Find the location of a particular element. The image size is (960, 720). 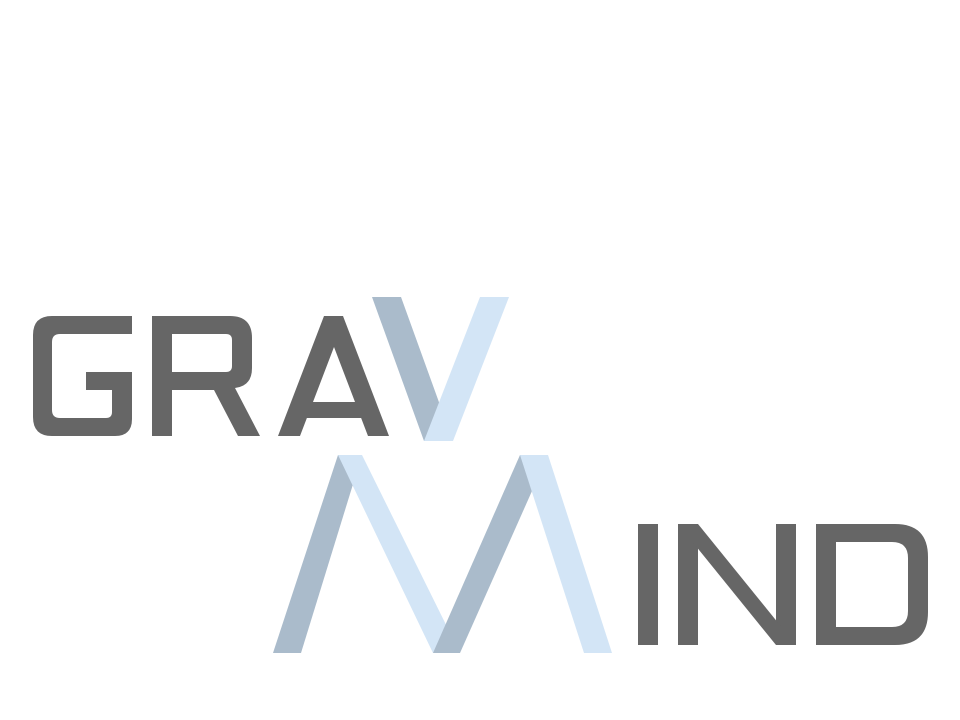

logo-letter-m is located at coordinates (442, 554).